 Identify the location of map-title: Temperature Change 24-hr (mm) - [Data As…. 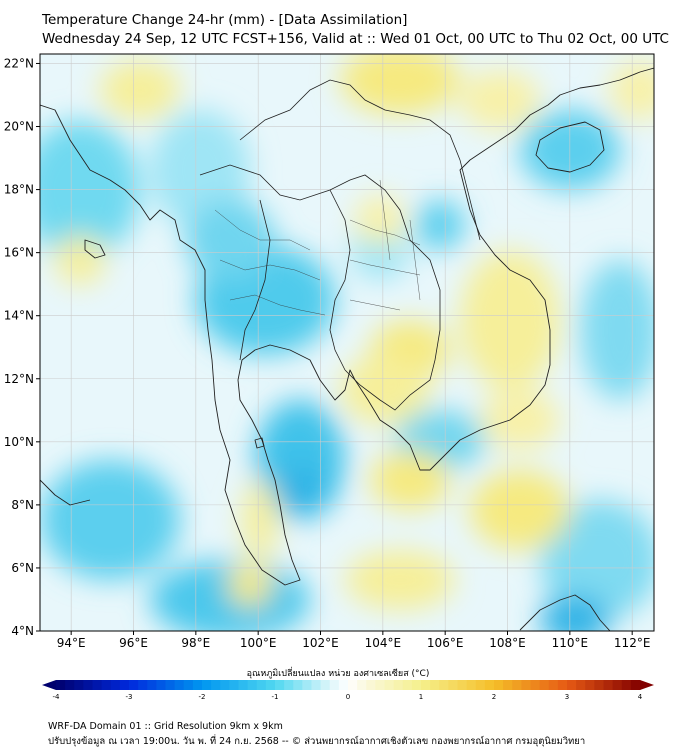
(225, 20).